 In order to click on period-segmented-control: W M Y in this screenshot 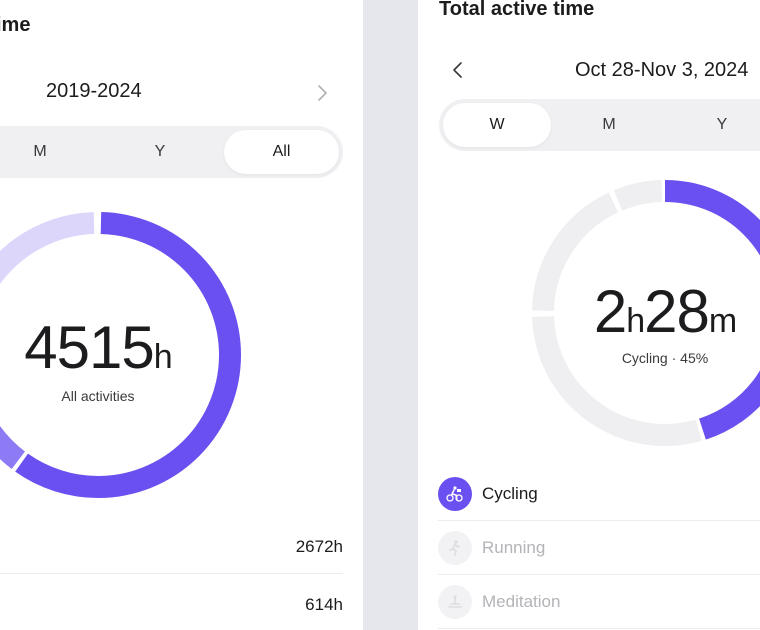, I will do `click(599, 125)`.